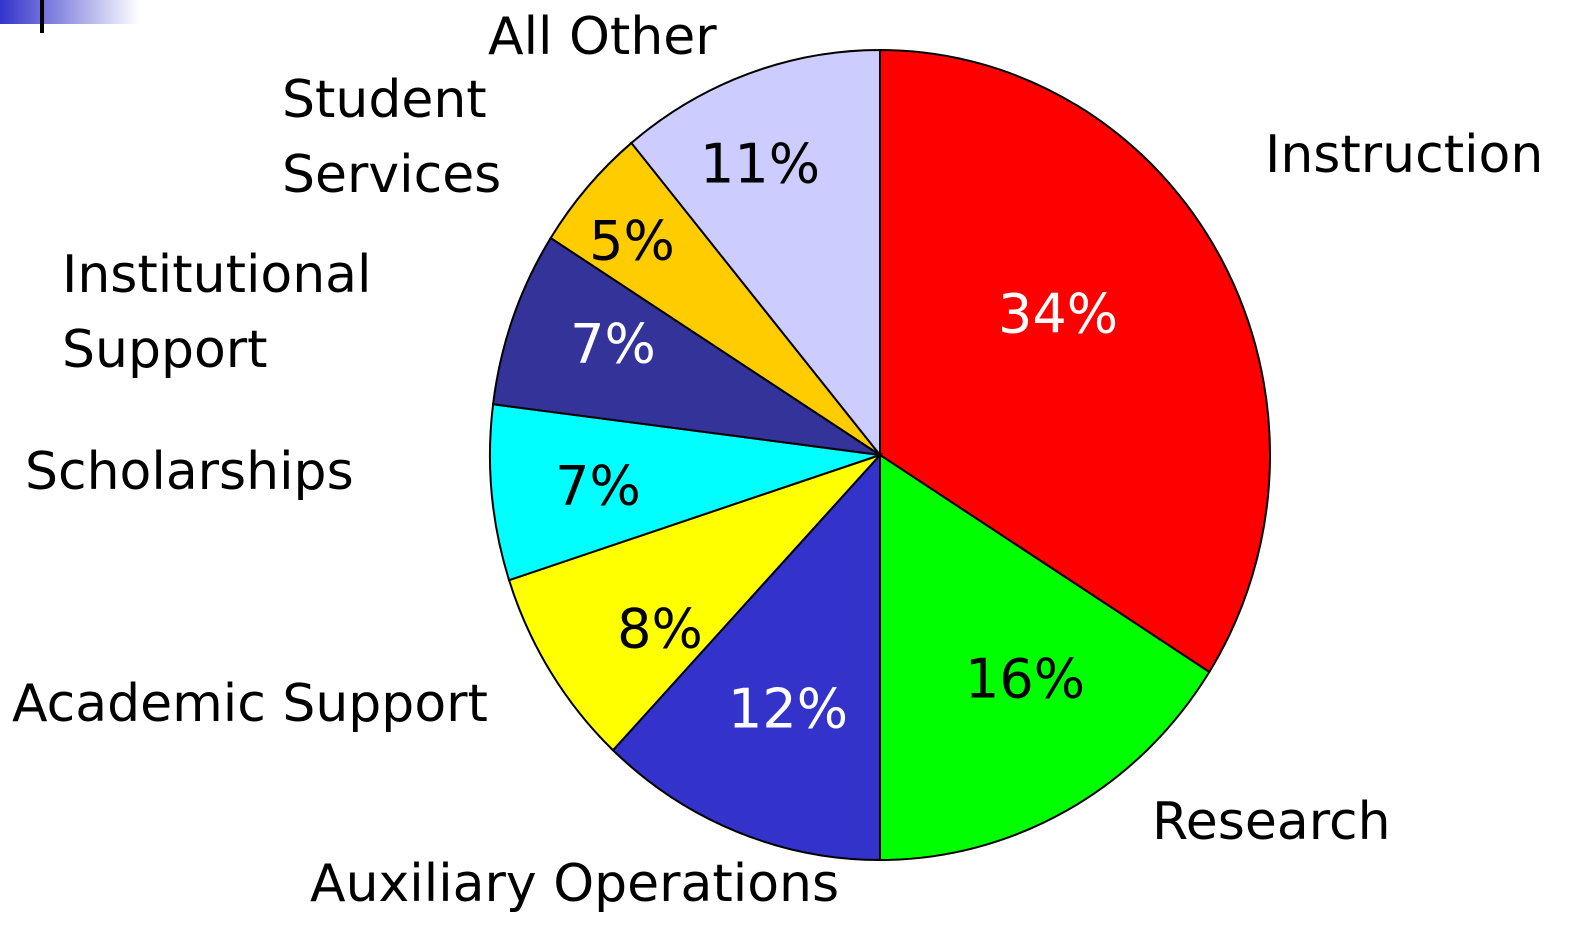 The image size is (1582, 929). I want to click on value-label: 8%, so click(660, 629).